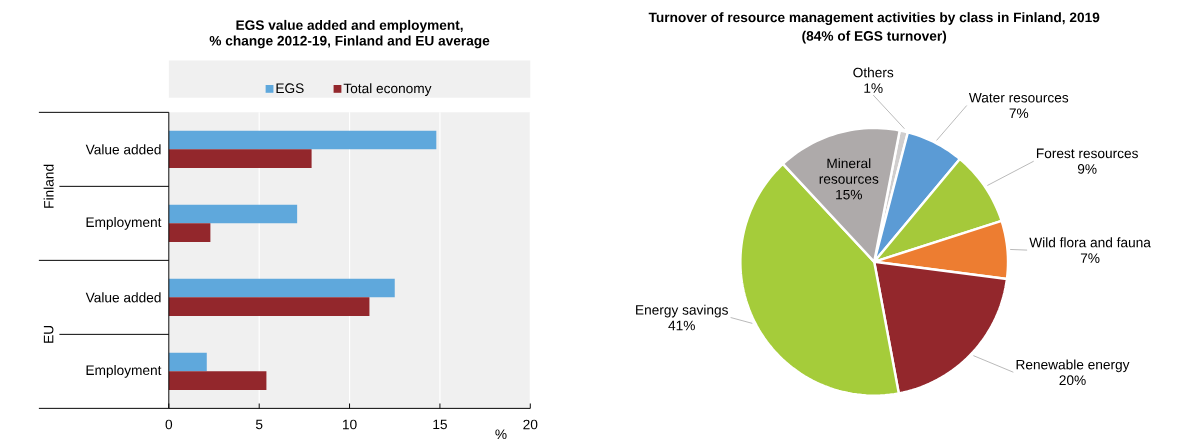  What do you see at coordinates (849, 171) in the screenshot?
I see `slice-label: Mineral resources` at bounding box center [849, 171].